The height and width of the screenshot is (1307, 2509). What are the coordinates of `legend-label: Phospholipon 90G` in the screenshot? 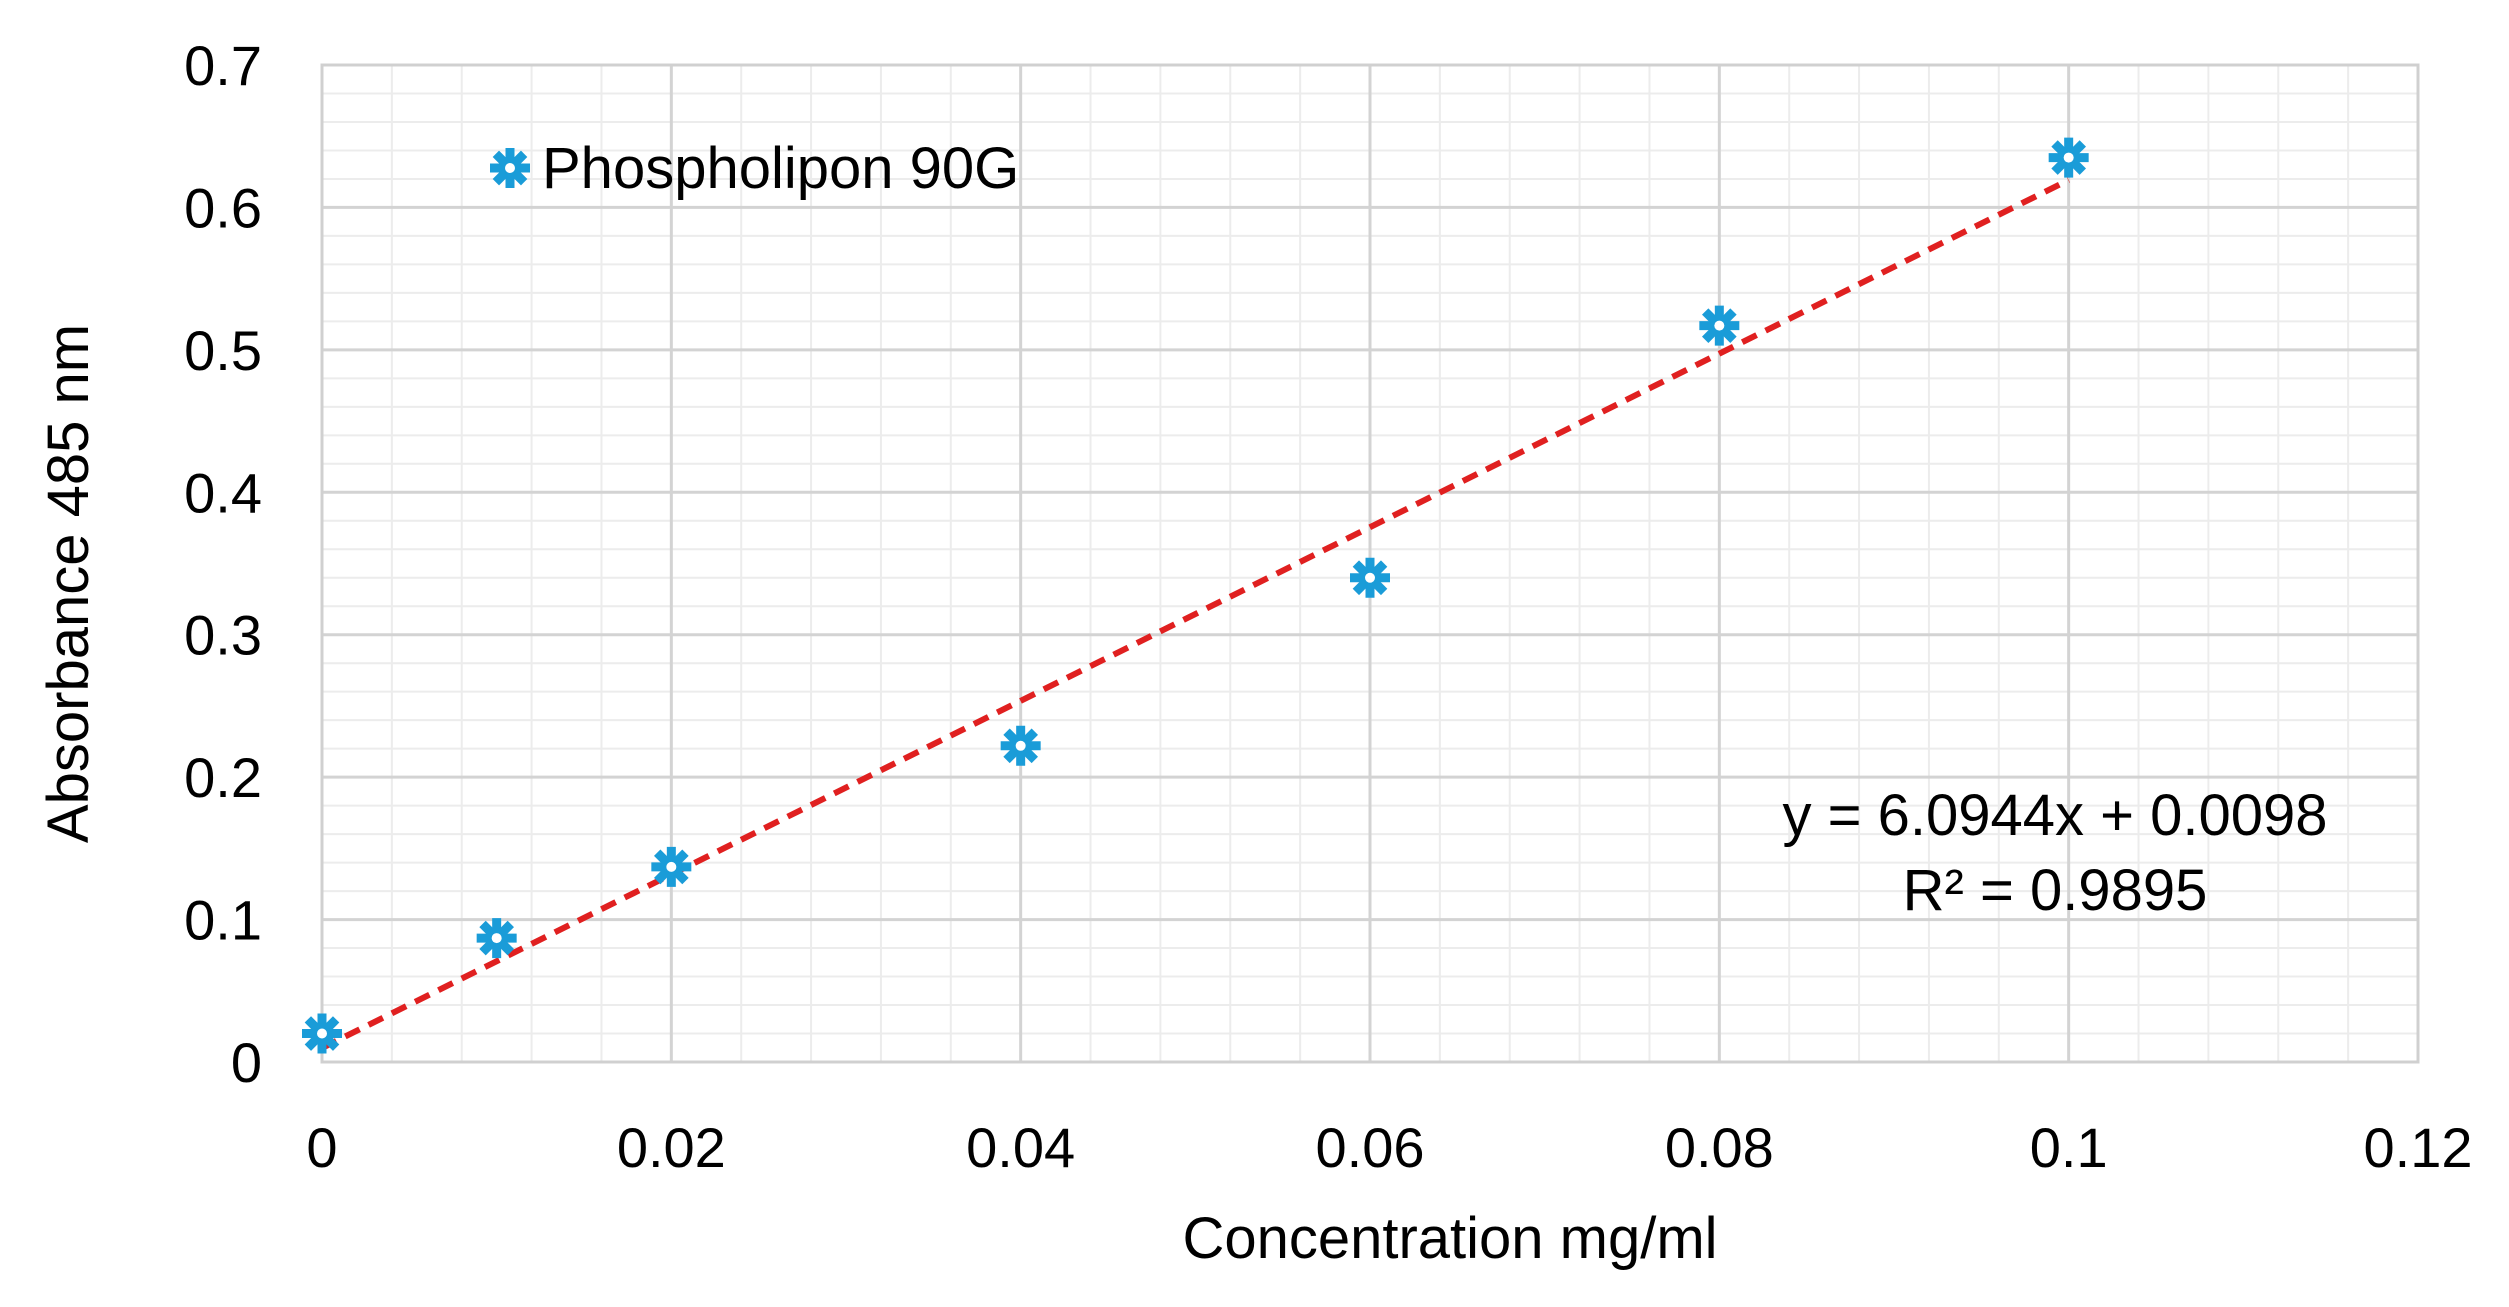 It's located at (780, 168).